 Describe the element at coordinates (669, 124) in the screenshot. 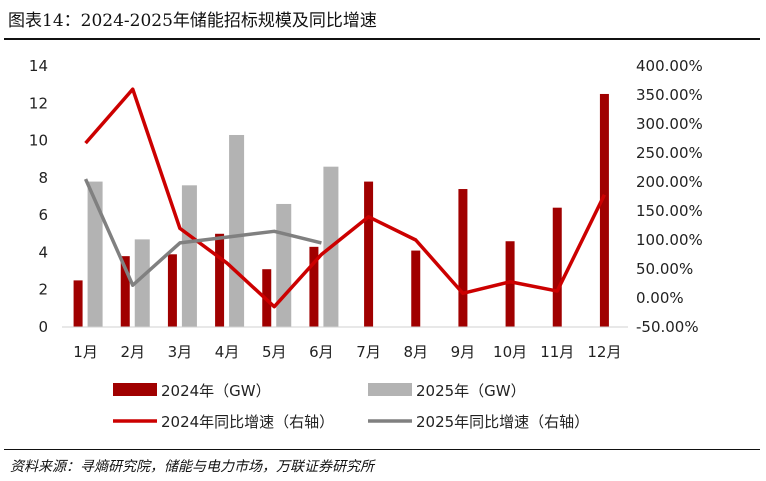

I see `y-right-tick-label: 300.00%` at that location.